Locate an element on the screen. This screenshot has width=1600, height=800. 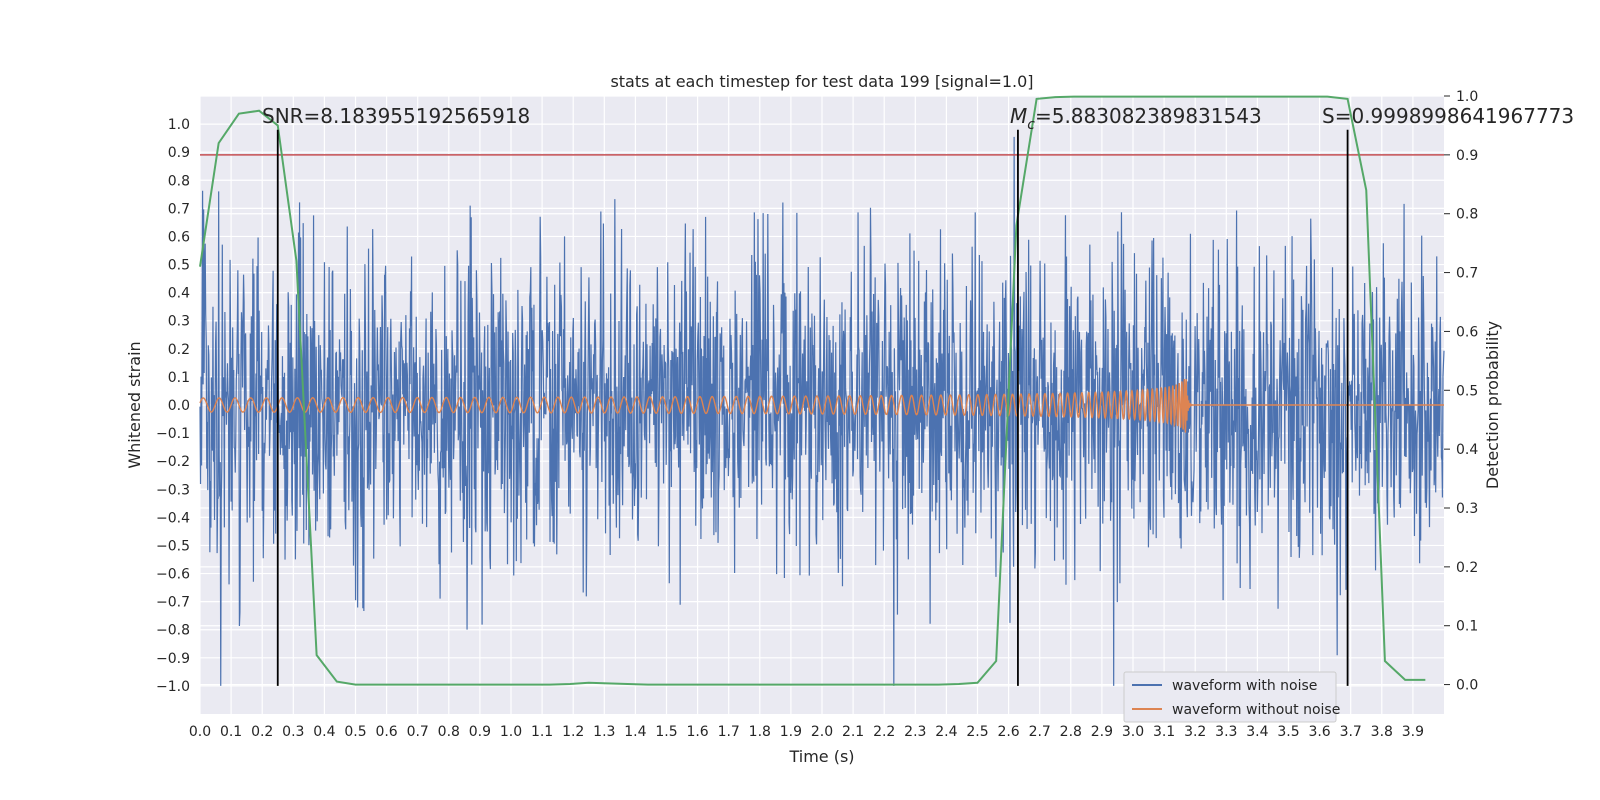
legend-label-noise: waveform with noise is located at coordinates (1244, 686).